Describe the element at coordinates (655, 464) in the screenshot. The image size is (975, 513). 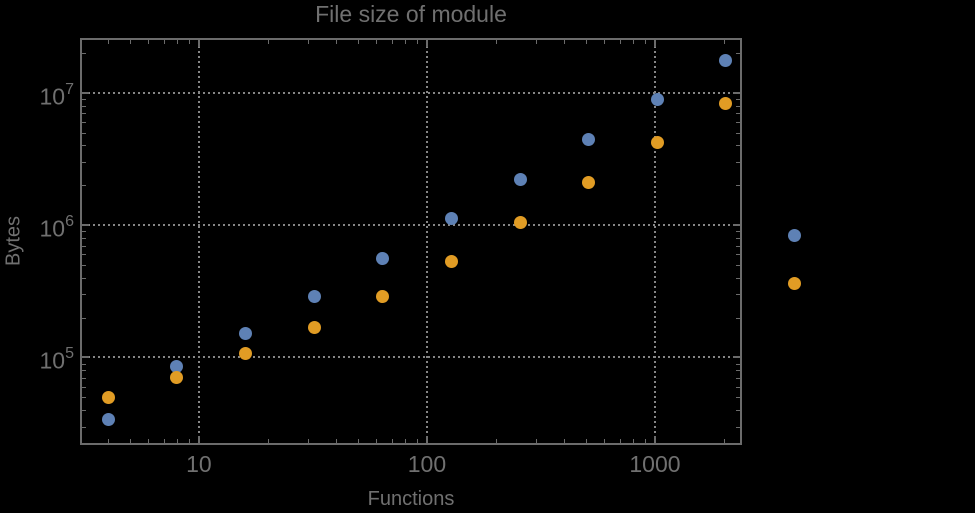
I see `x-tick-label: 1000` at that location.